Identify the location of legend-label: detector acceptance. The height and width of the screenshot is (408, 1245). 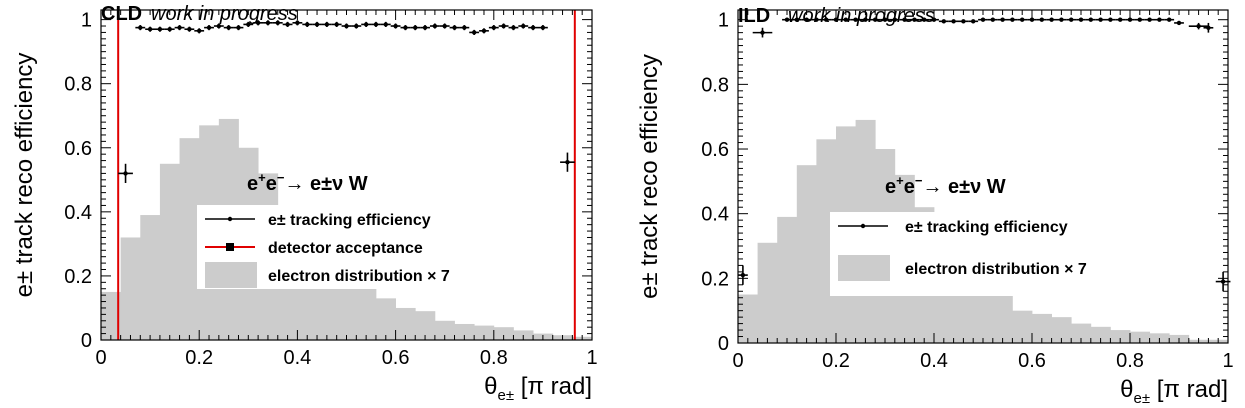
(345, 248).